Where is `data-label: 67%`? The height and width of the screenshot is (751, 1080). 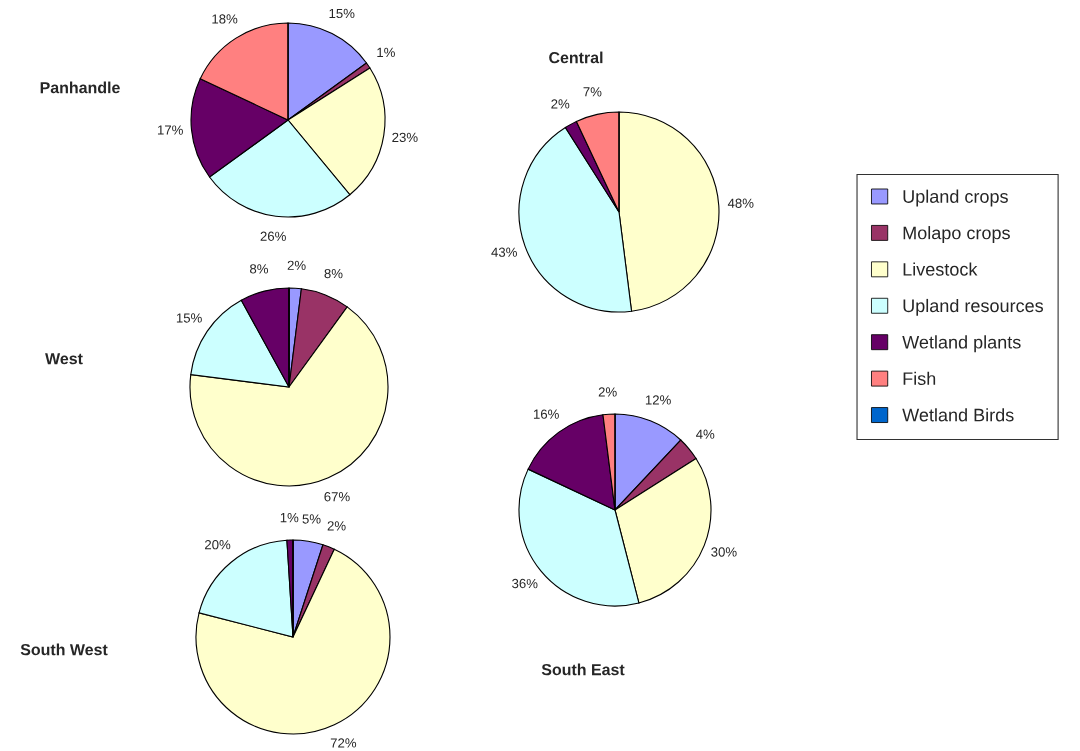
data-label: 67% is located at coordinates (337, 497).